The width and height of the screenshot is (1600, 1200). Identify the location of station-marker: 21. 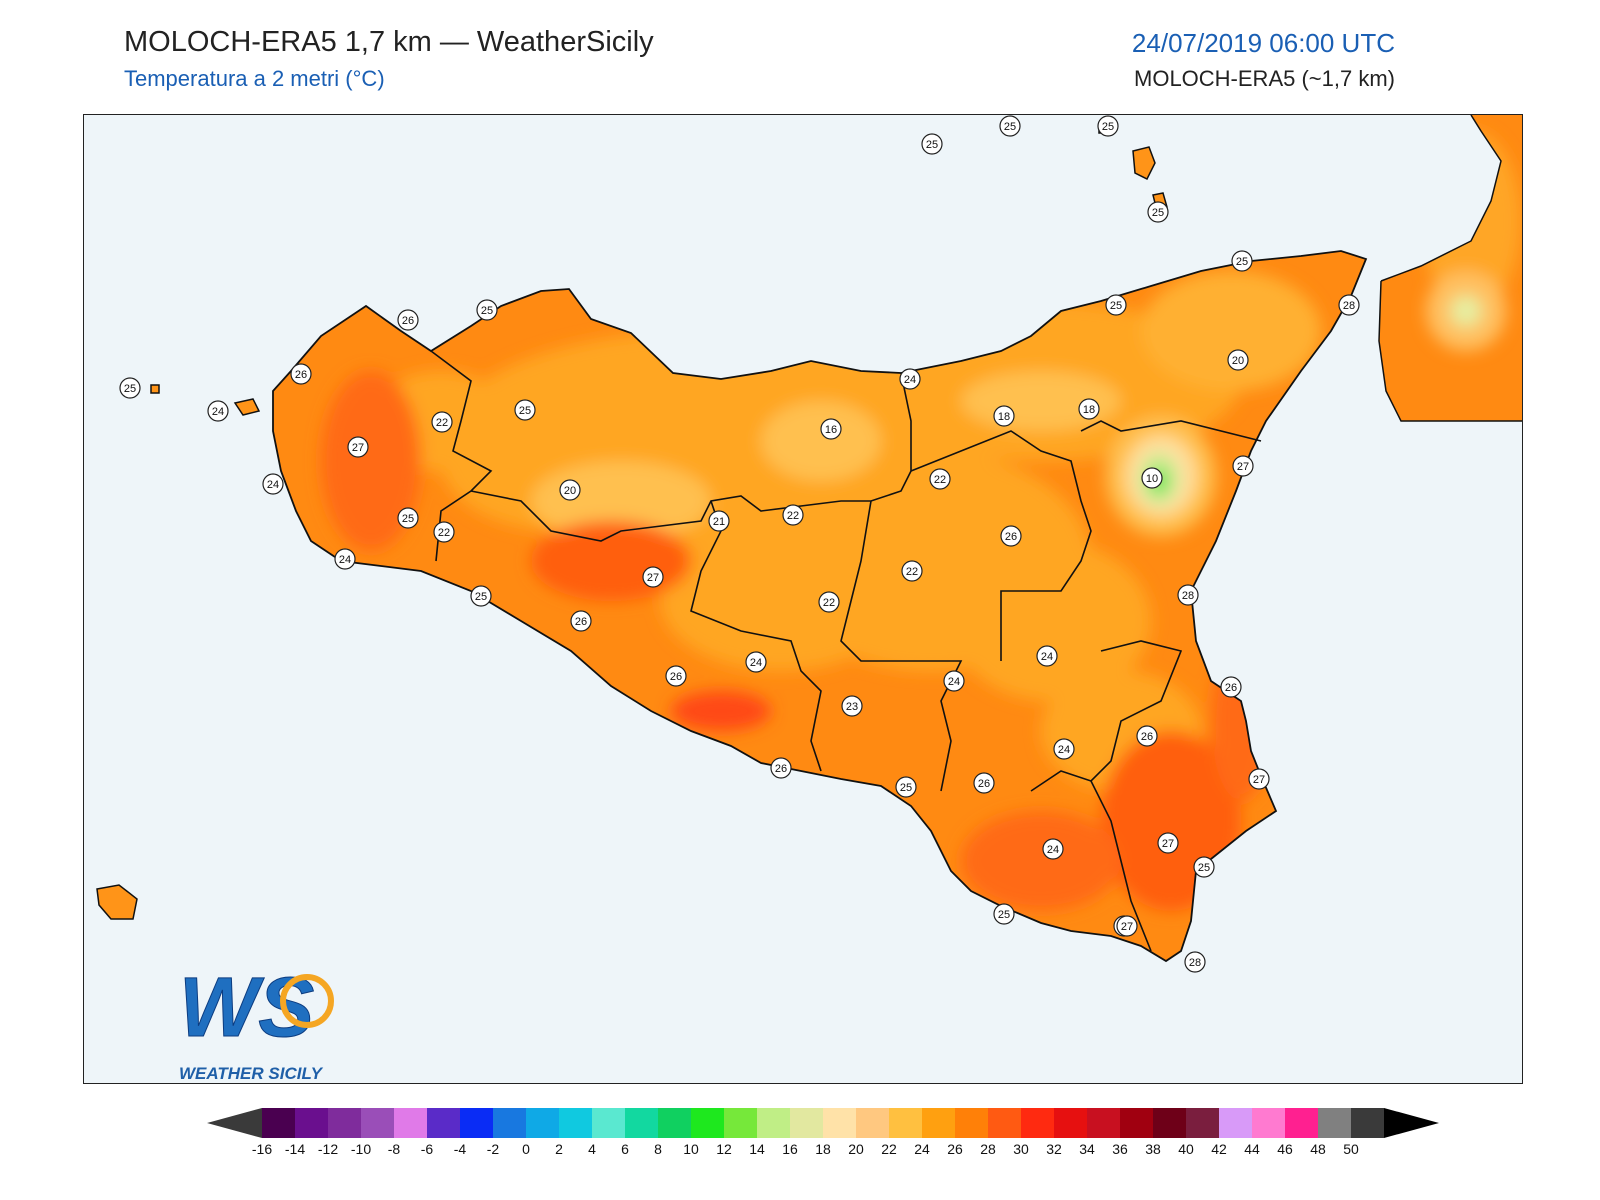
(719, 521).